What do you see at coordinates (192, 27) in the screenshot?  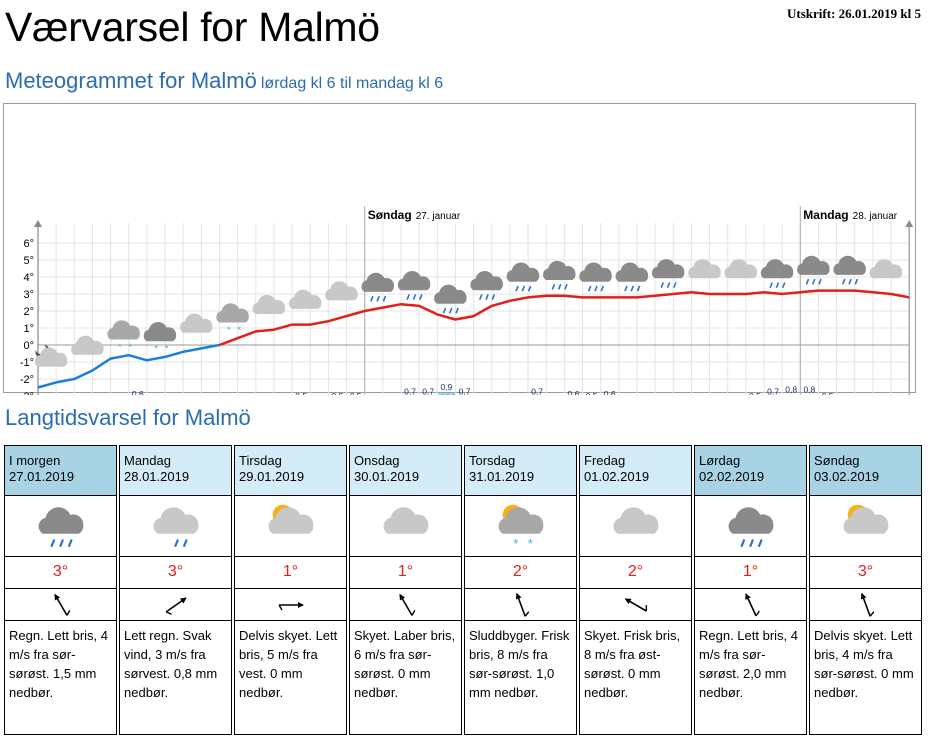 I see `page-title: Værvarsel for Malmö` at bounding box center [192, 27].